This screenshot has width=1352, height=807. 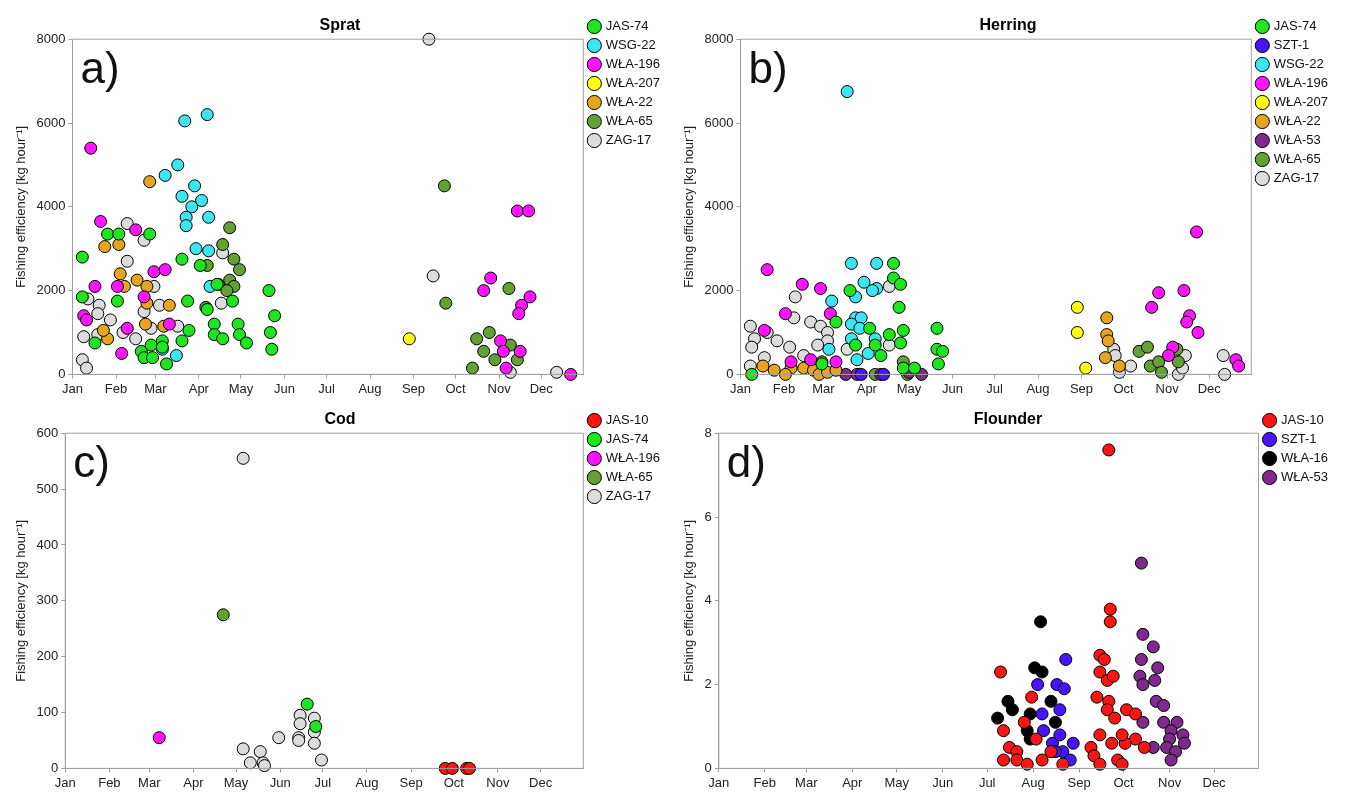 I want to click on chart-title: Flounder, so click(x=1008, y=419).